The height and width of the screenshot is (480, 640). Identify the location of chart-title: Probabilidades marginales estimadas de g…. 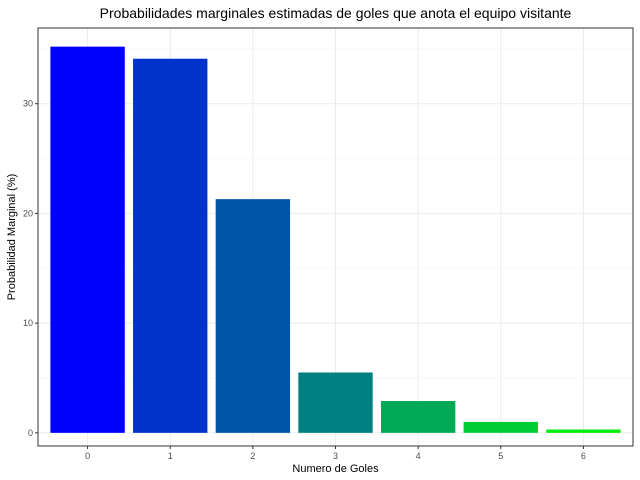
(336, 13).